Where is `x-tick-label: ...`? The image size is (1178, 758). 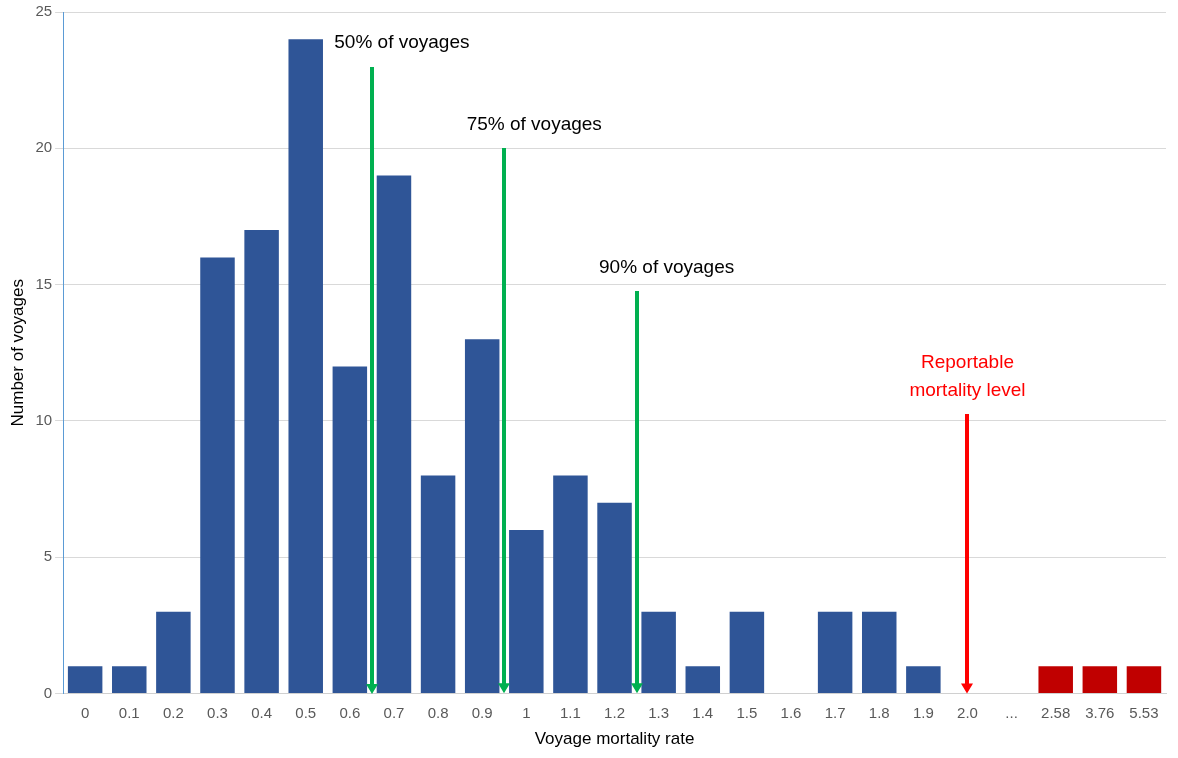 x-tick-label: ... is located at coordinates (1011, 712).